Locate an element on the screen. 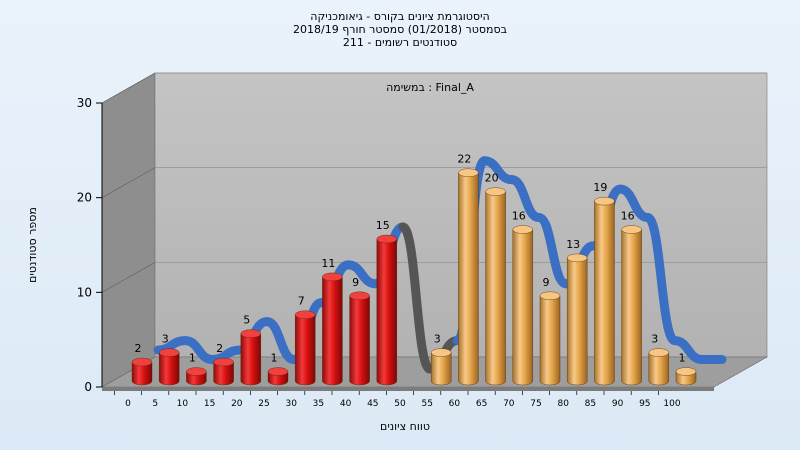  bar-value-label: 13 is located at coordinates (573, 244).